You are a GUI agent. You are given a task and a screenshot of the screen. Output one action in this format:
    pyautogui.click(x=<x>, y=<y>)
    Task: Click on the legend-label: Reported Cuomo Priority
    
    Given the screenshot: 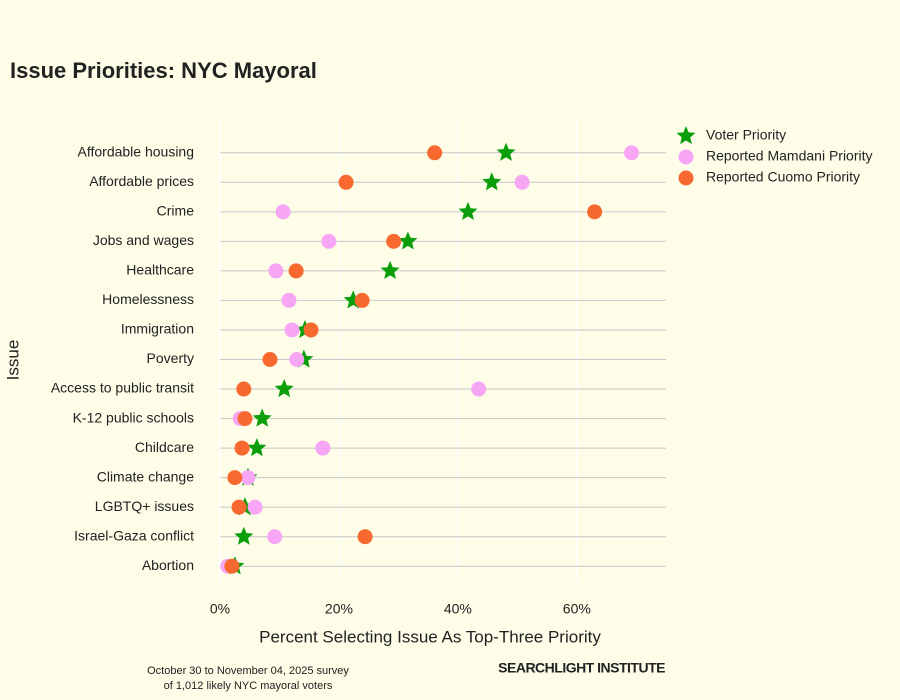 What is the action you would take?
    pyautogui.click(x=783, y=177)
    